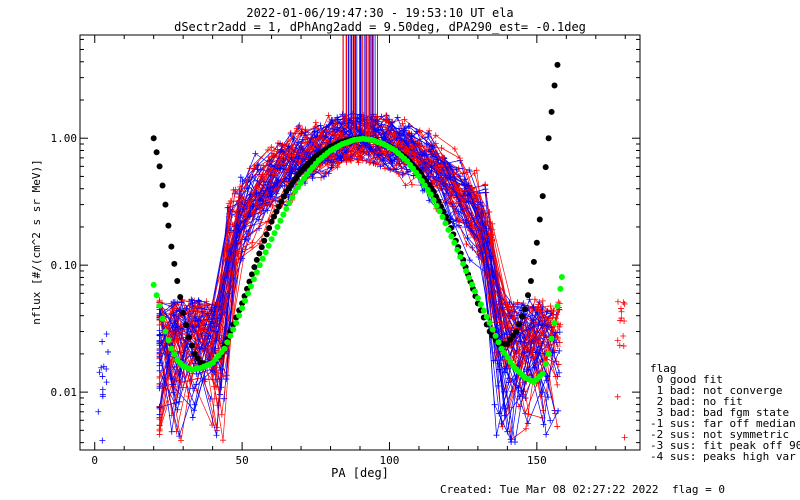 The height and width of the screenshot is (500, 800). What do you see at coordinates (725, 445) in the screenshot?
I see `legend-entry: -3 sus: fit peak off 90` at bounding box center [725, 445].